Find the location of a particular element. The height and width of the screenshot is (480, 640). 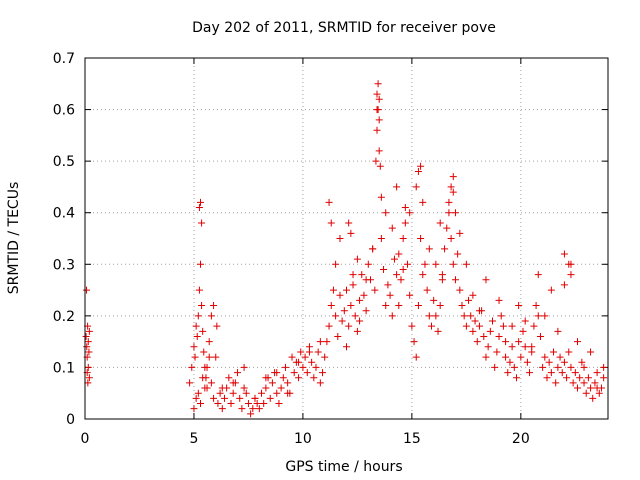

y-tick-label: 0.4 is located at coordinates (64, 214).